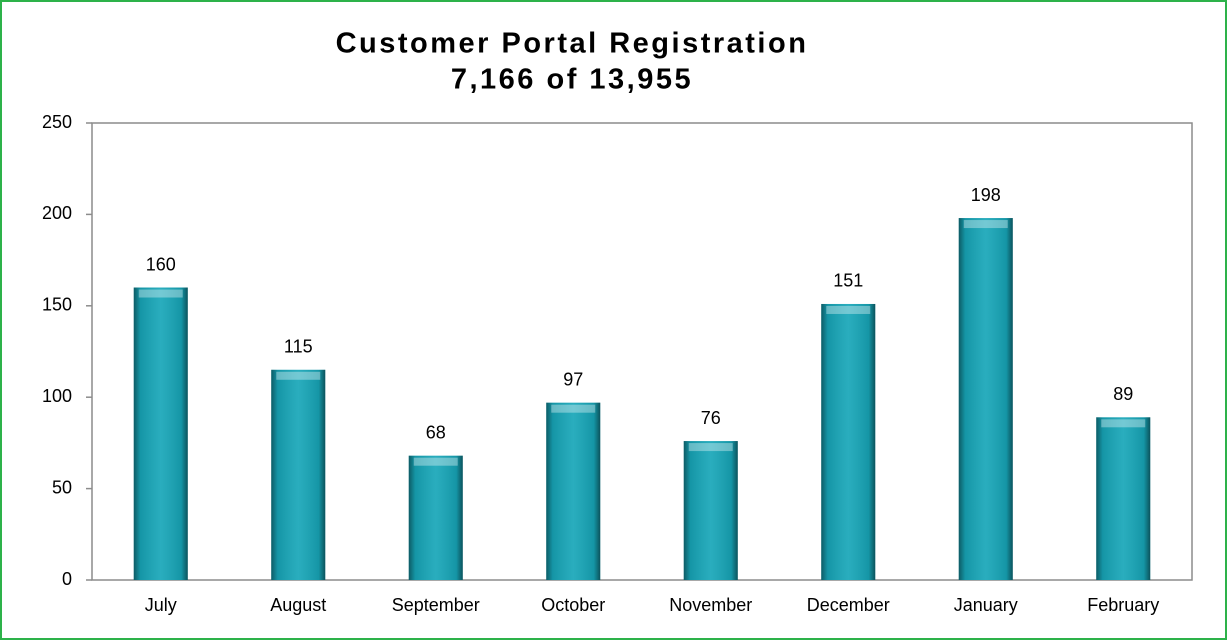 This screenshot has width=1227, height=640. I want to click on data-label: 151, so click(848, 281).